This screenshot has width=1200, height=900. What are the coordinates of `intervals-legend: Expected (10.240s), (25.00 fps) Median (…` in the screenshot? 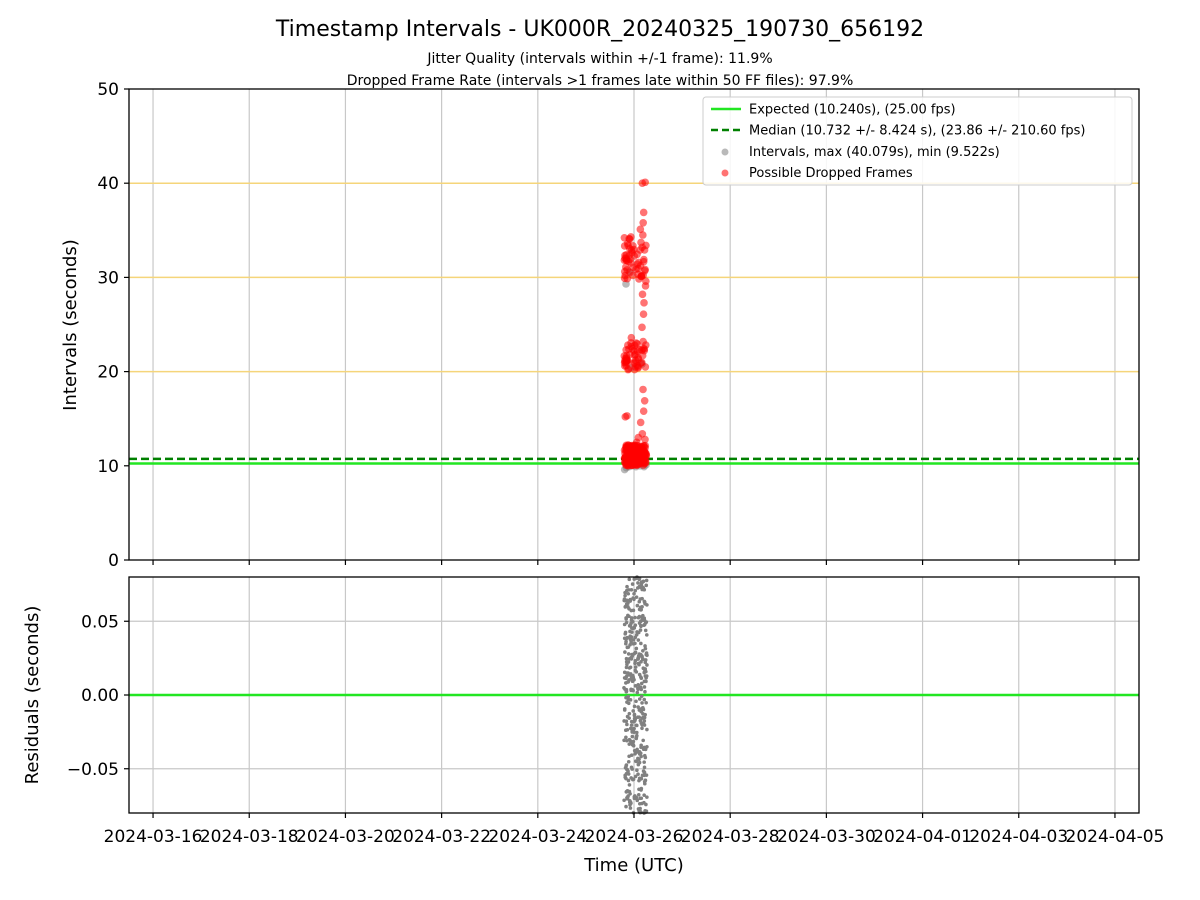 It's located at (917, 141).